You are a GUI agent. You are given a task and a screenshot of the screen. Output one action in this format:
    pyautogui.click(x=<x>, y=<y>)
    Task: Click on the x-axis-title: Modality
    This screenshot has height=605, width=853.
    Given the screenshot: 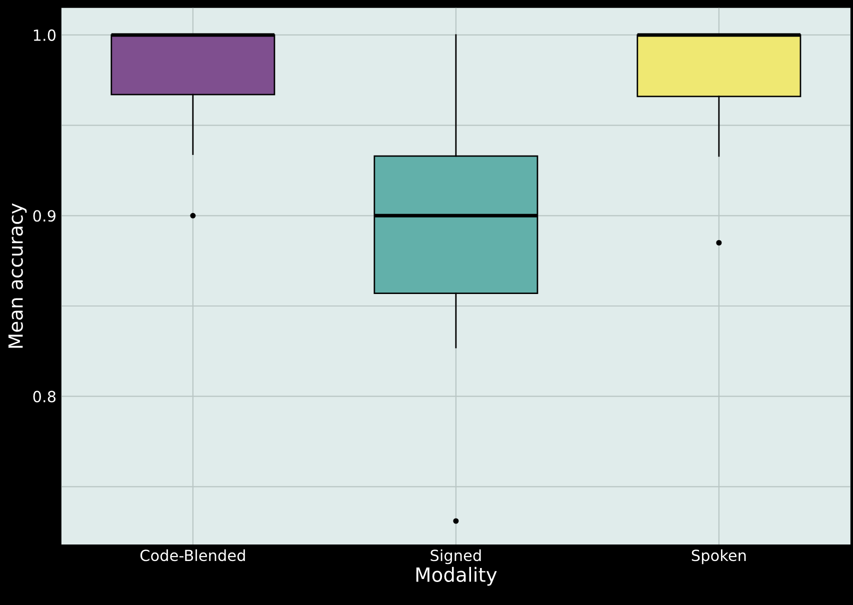 What is the action you would take?
    pyautogui.click(x=456, y=576)
    